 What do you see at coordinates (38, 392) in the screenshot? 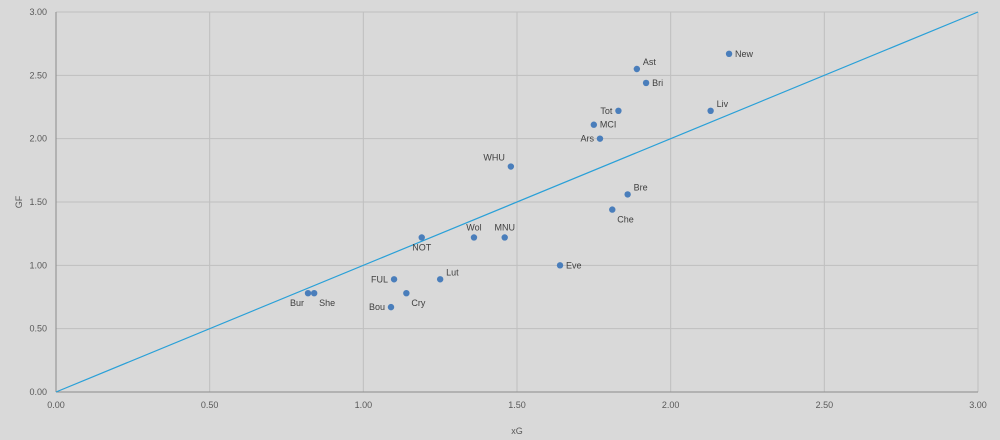
I see `y-tick-label: 0.00` at bounding box center [38, 392].